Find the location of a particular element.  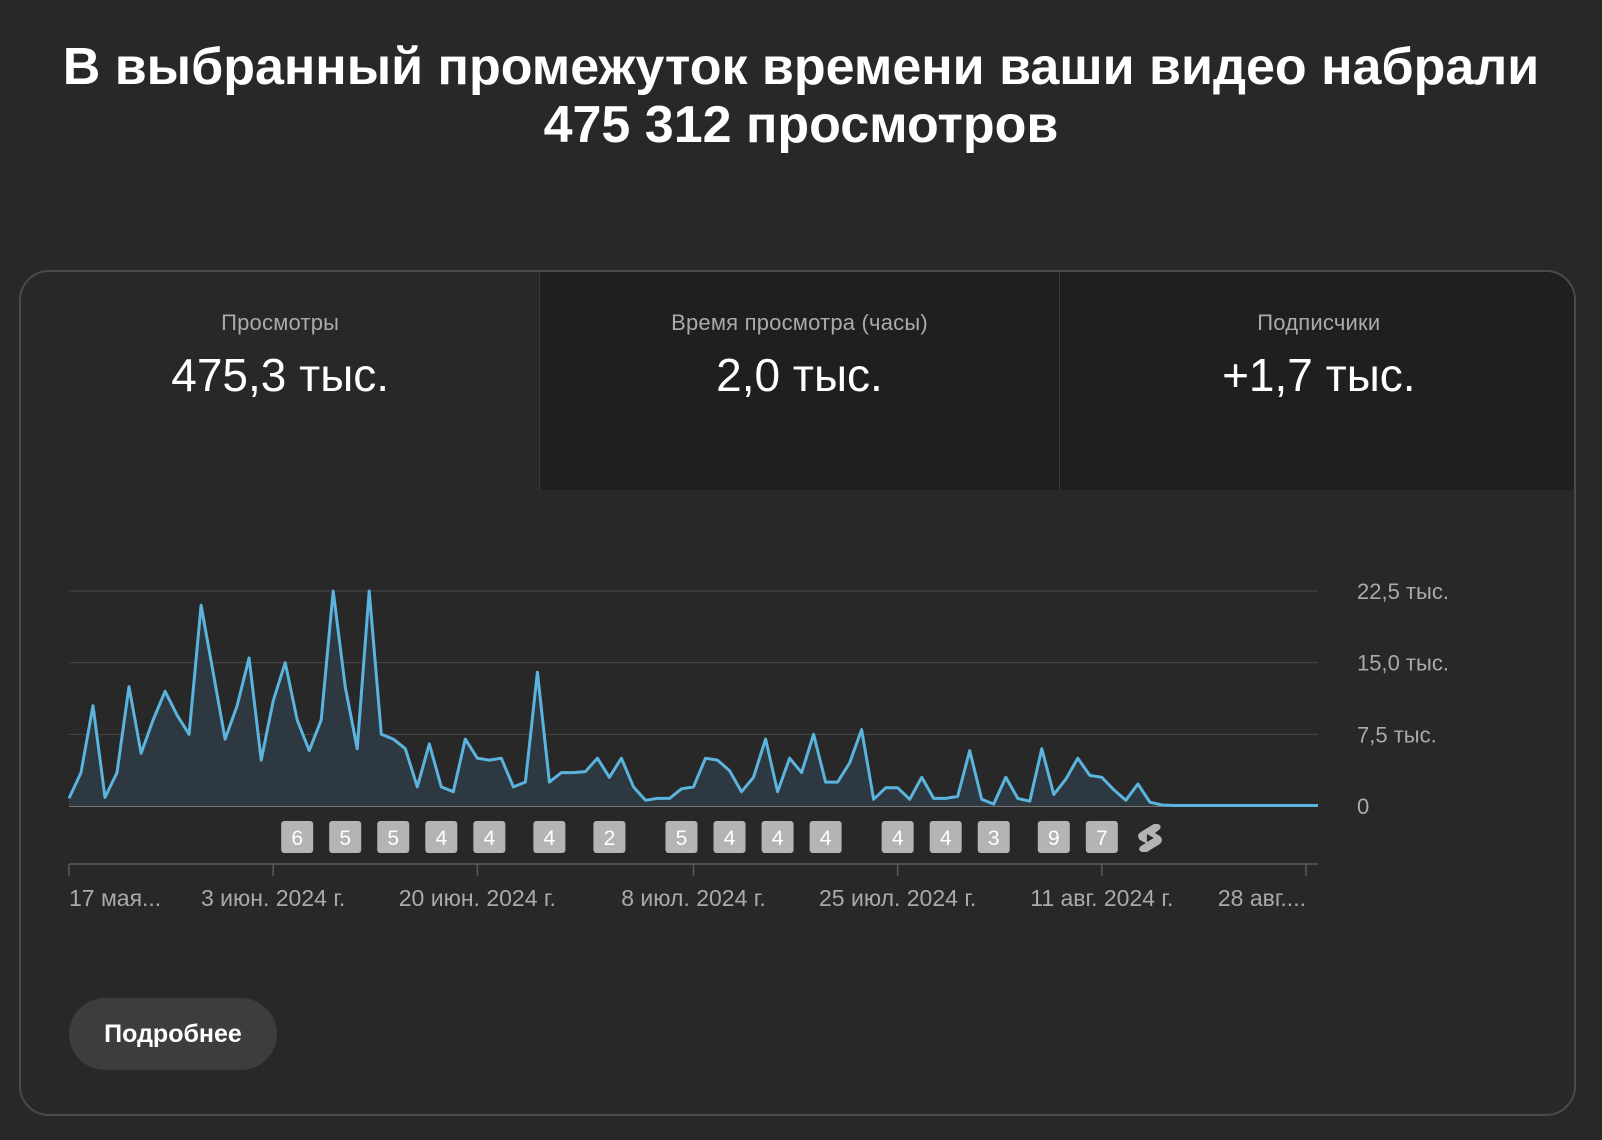

x-tick-label: 20 июн. 2024 г. is located at coordinates (477, 898).